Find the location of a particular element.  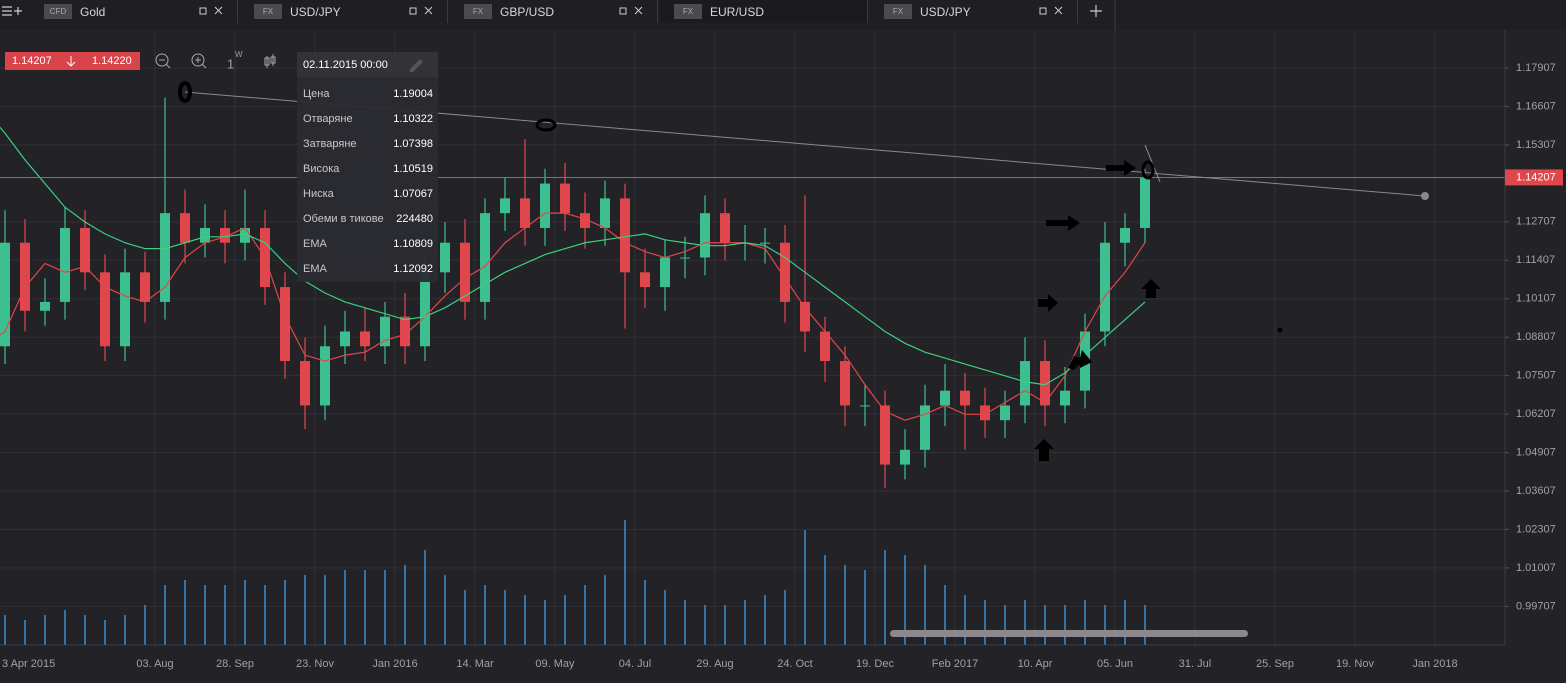

menu is located at coordinates (12, 11).